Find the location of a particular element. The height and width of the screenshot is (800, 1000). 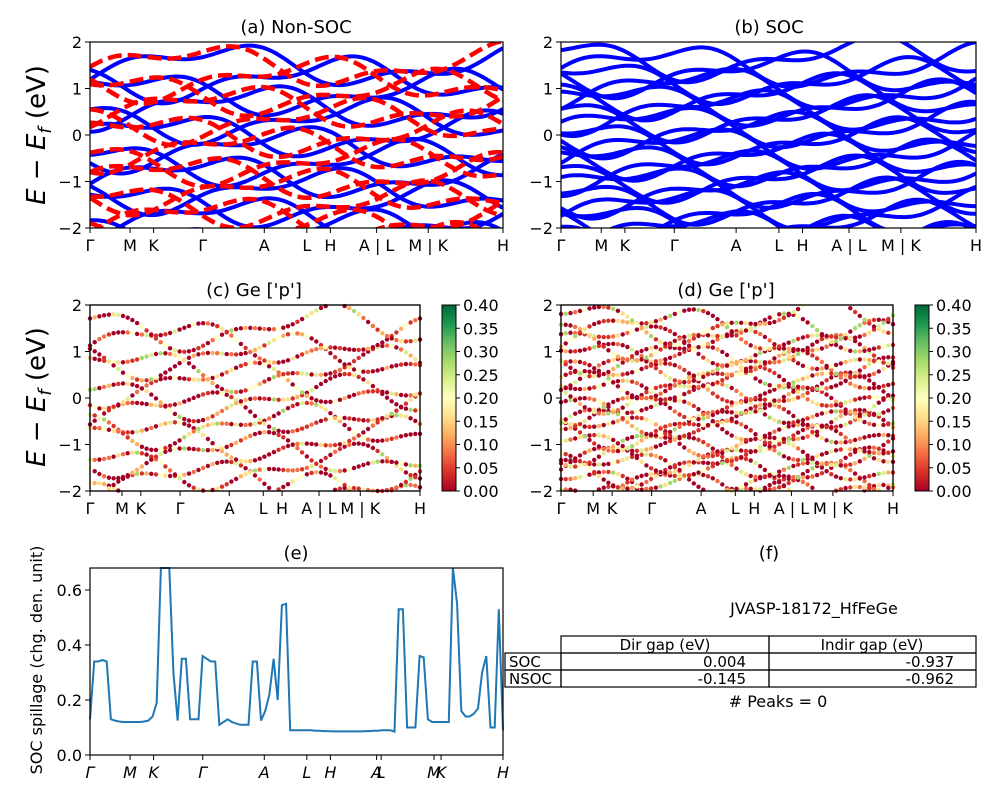

y-tick-label: 0 is located at coordinates (77, 398).